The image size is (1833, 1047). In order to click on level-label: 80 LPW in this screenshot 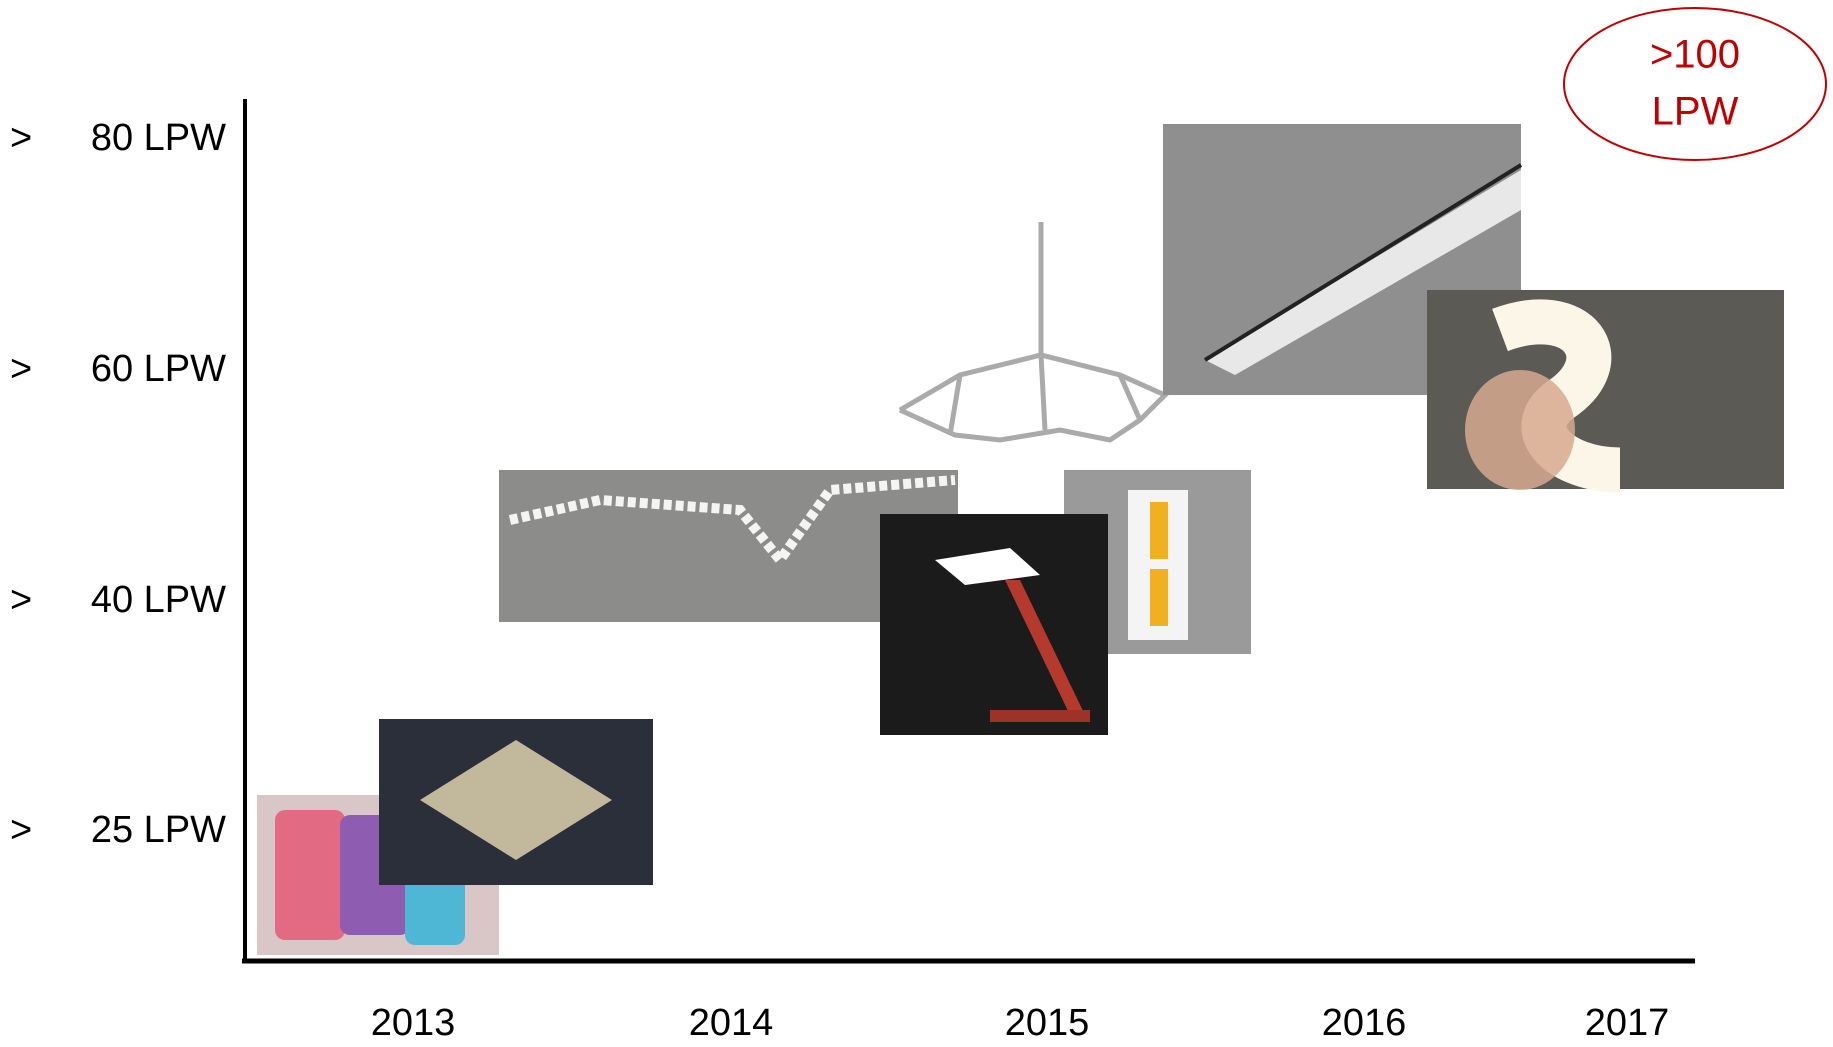, I will do `click(158, 138)`.